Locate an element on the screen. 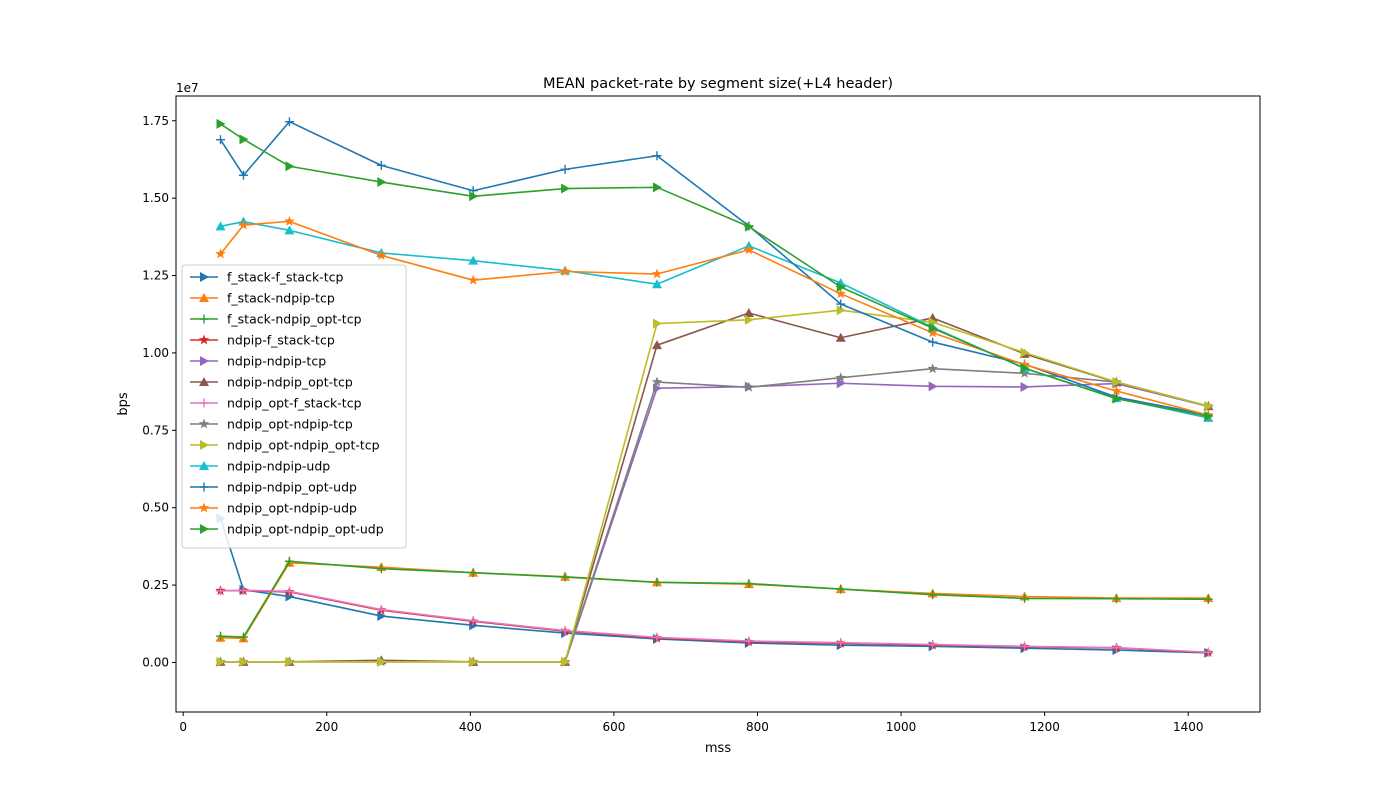  legend-label: ndpip_opt-ndpip-tcp is located at coordinates (290, 424).